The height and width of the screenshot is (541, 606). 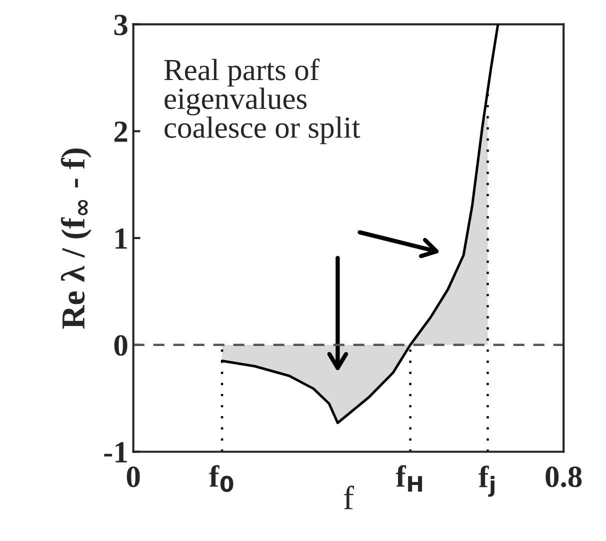 What do you see at coordinates (121, 238) in the screenshot?
I see `y-tick-label: 1` at bounding box center [121, 238].